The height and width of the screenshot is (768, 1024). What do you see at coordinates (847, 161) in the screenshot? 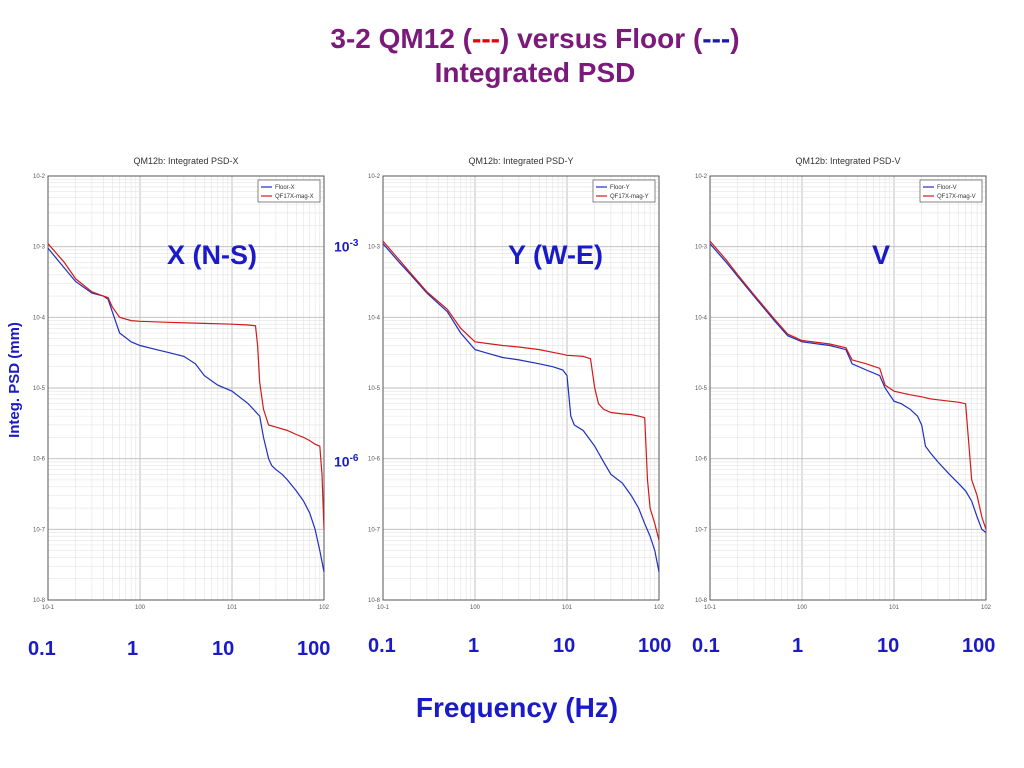
I see `chart-title: QM12b: Integrated PSD-V` at bounding box center [847, 161].